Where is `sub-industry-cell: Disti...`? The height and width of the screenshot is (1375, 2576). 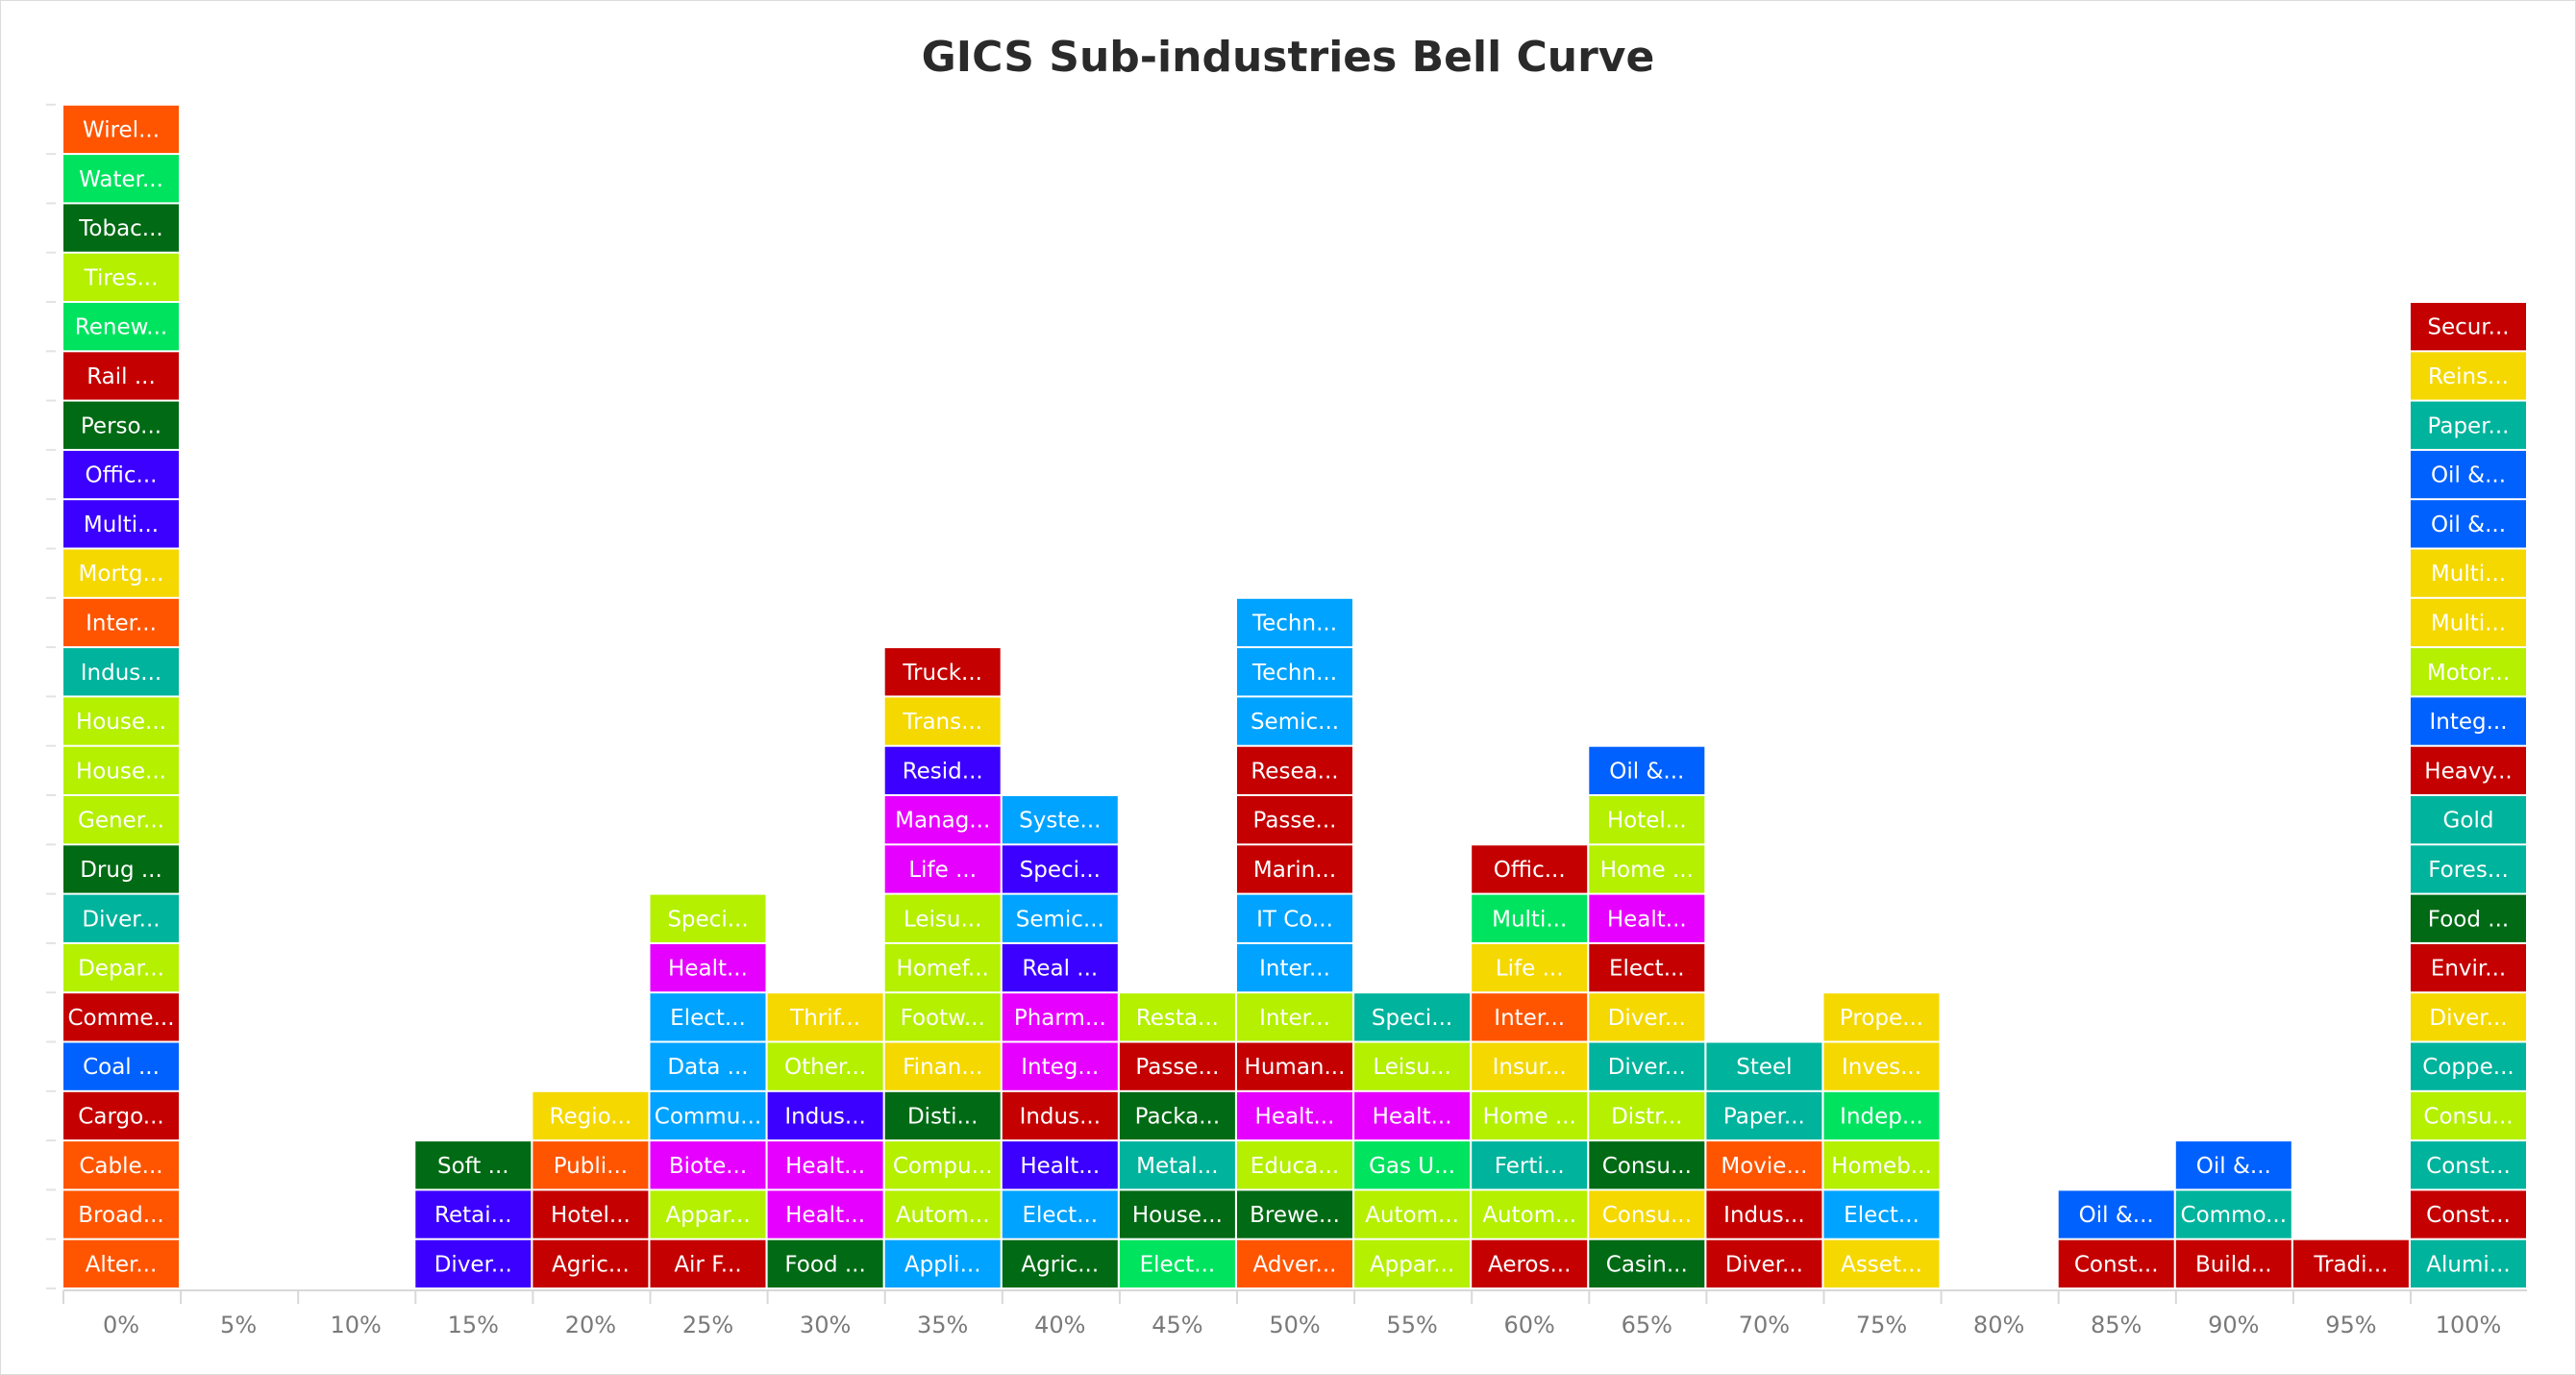 sub-industry-cell: Disti... is located at coordinates (943, 1116).